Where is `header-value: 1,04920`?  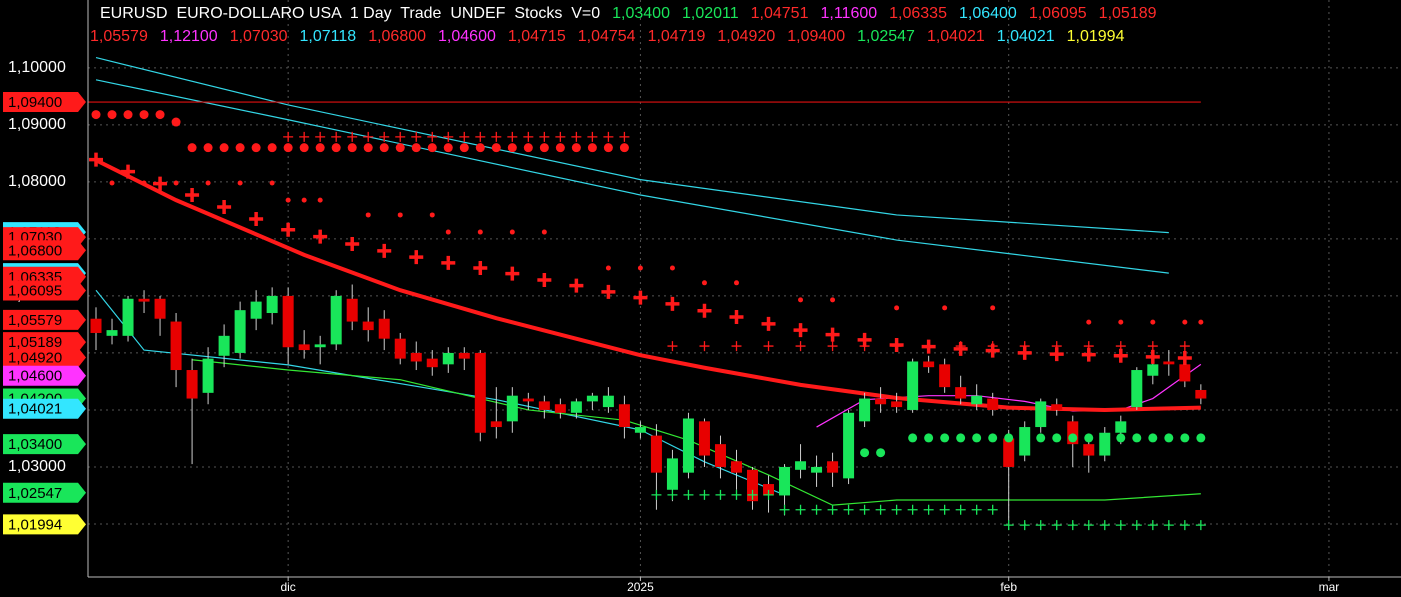 header-value: 1,04920 is located at coordinates (746, 36).